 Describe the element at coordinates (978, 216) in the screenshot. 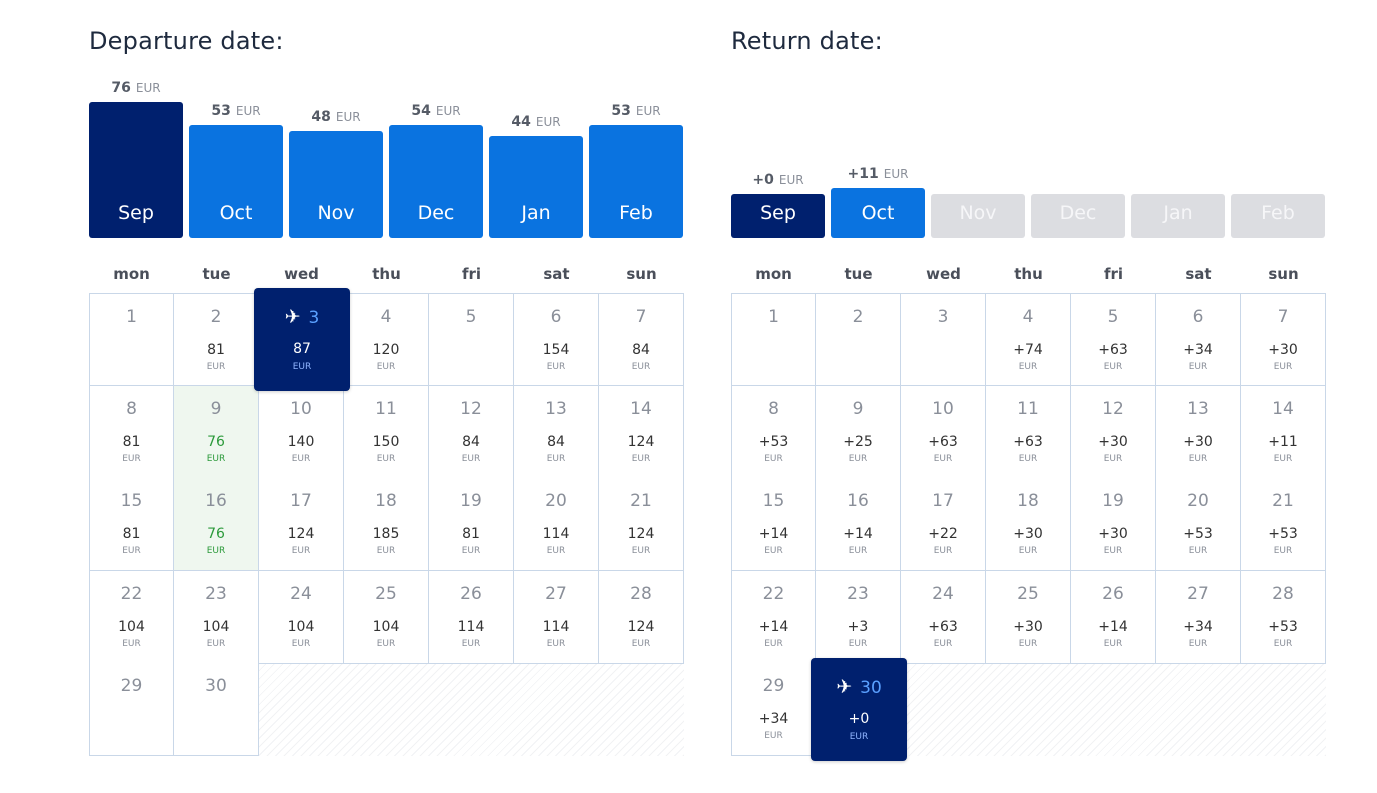

I see `return-month-nov: Nov` at that location.